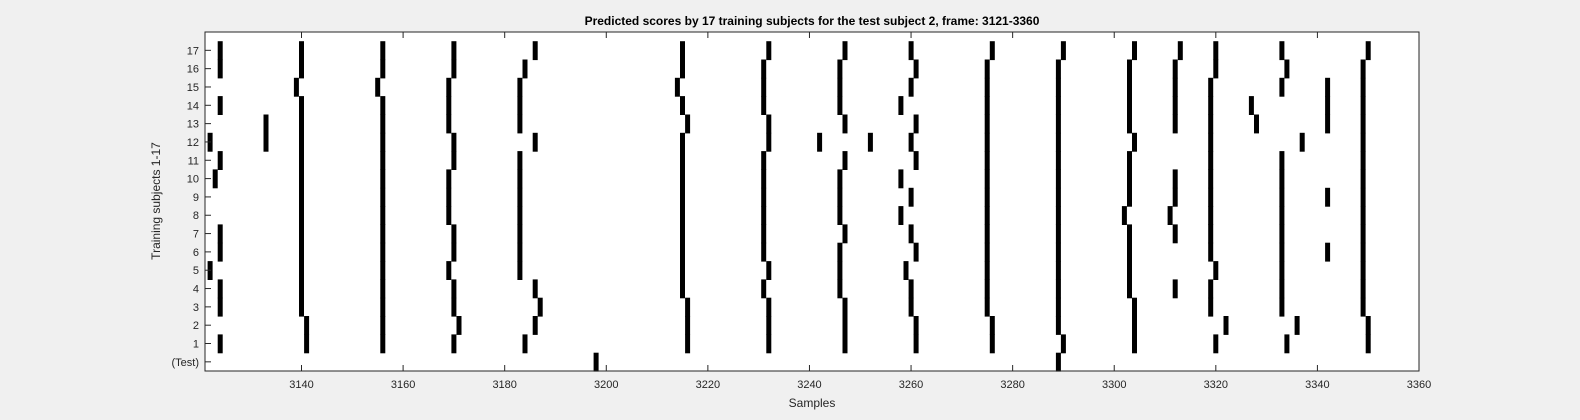 This screenshot has width=1580, height=420. I want to click on y-tick-label: 4, so click(196, 290).